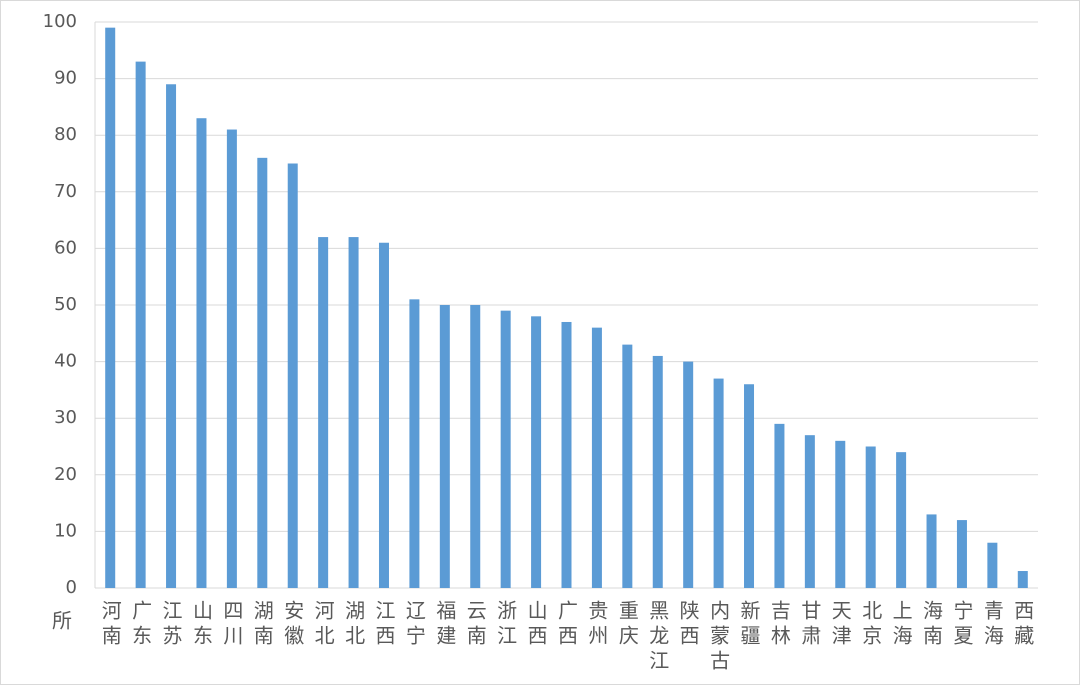 This screenshot has width=1080, height=685. What do you see at coordinates (232, 625) in the screenshot?
I see `x-tick-label: 四川` at bounding box center [232, 625].